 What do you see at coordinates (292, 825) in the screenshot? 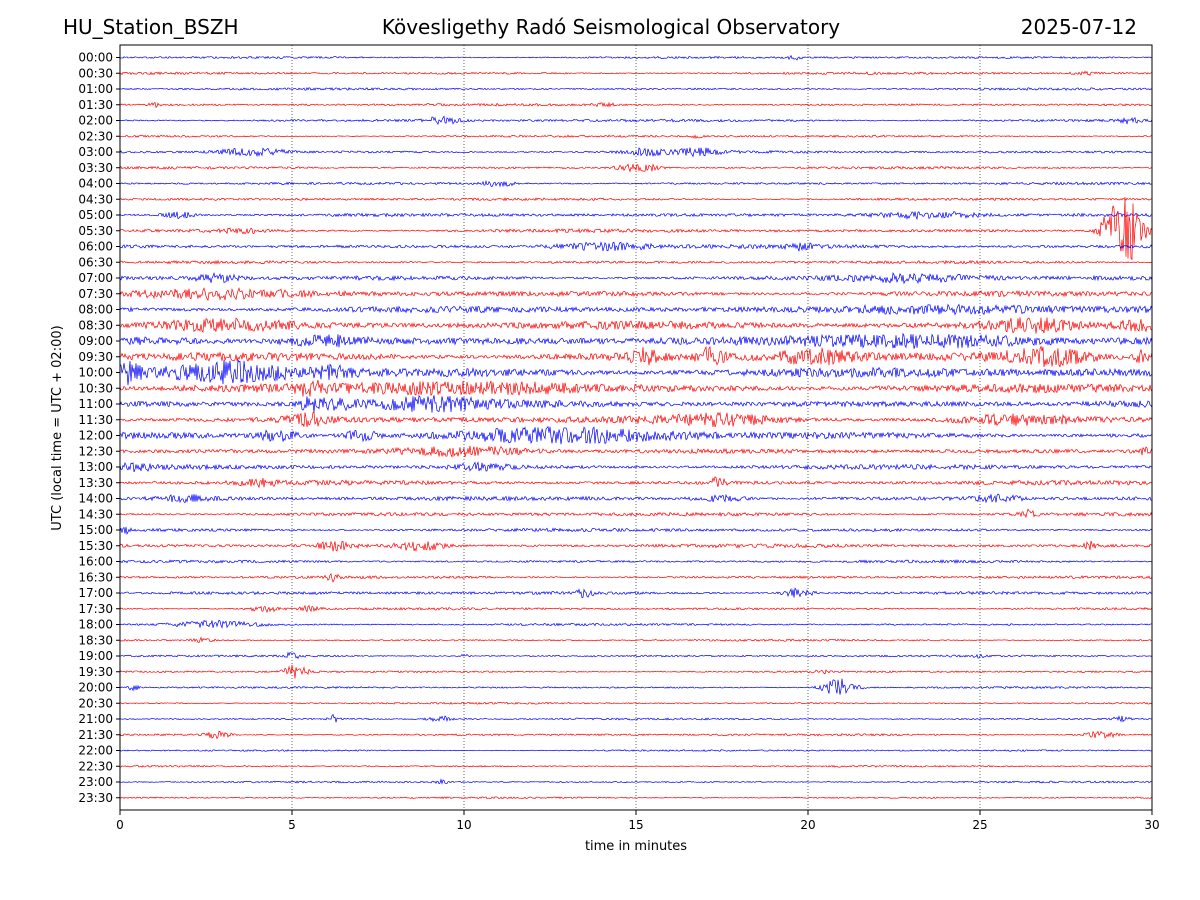
I see `x-tick-label: 5` at bounding box center [292, 825].